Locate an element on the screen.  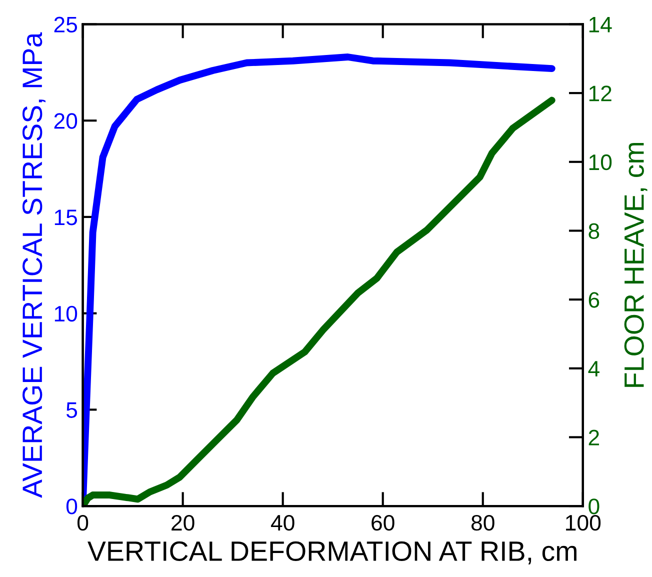
x-tick-label: 100 is located at coordinates (583, 522).